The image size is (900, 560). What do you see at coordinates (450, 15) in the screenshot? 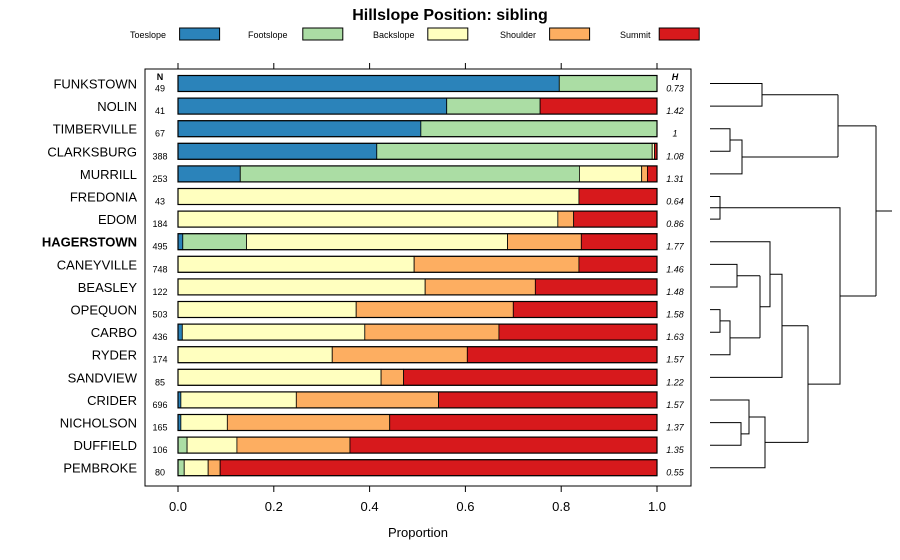
I see `chart-title: Hillslope Position: sibling` at bounding box center [450, 15].